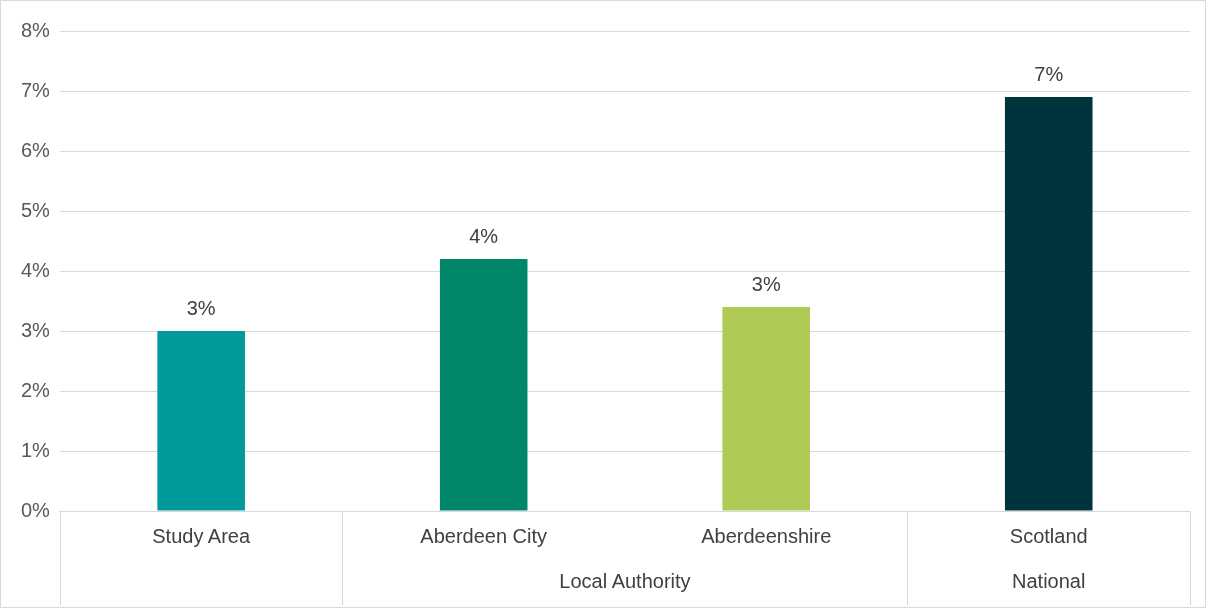  I want to click on x-tick-label: Scotland, so click(1048, 535).